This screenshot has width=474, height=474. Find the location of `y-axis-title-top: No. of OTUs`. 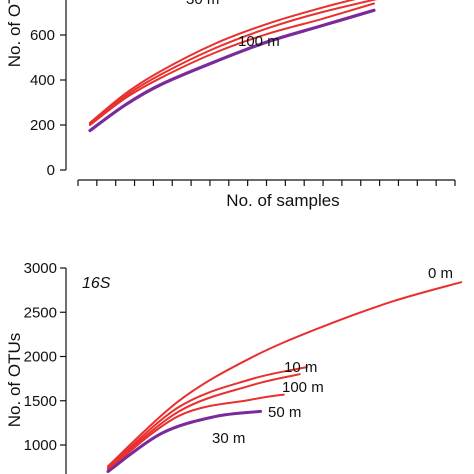

y-axis-title-top: No. of OTUs is located at coordinates (14, 33).